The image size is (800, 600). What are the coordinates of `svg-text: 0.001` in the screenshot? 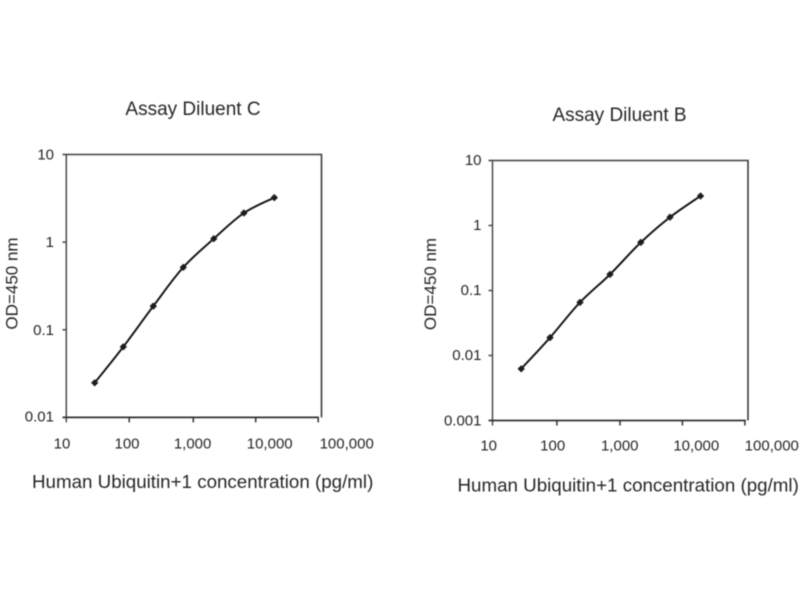 It's located at (463, 420).